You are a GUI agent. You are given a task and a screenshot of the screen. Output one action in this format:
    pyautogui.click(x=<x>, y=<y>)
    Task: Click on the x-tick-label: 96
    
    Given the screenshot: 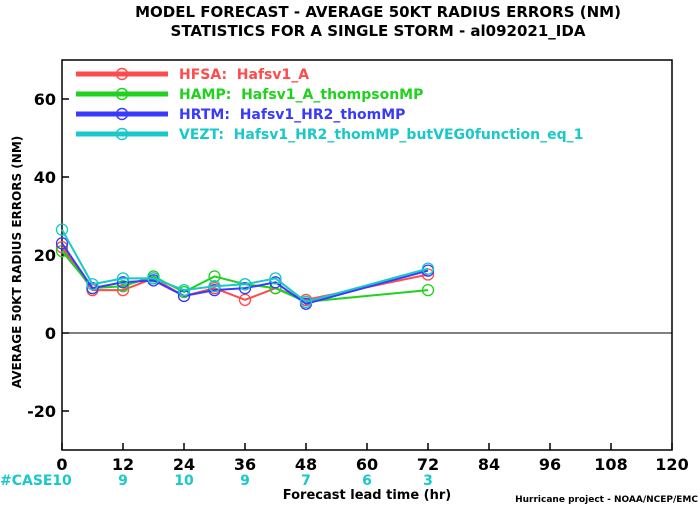 What is the action you would take?
    pyautogui.click(x=550, y=464)
    